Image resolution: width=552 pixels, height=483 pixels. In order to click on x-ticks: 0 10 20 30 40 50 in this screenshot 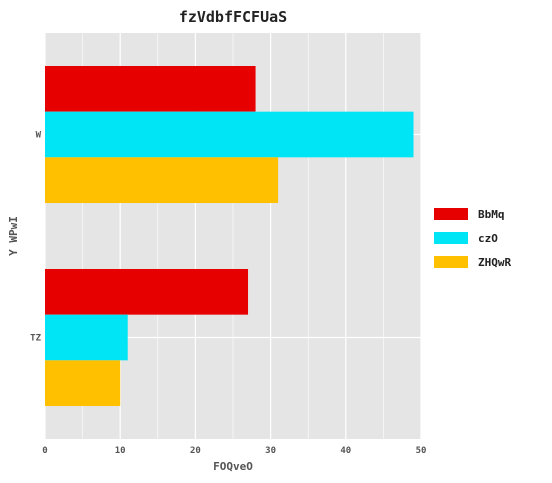, I will do `click(234, 451)`.